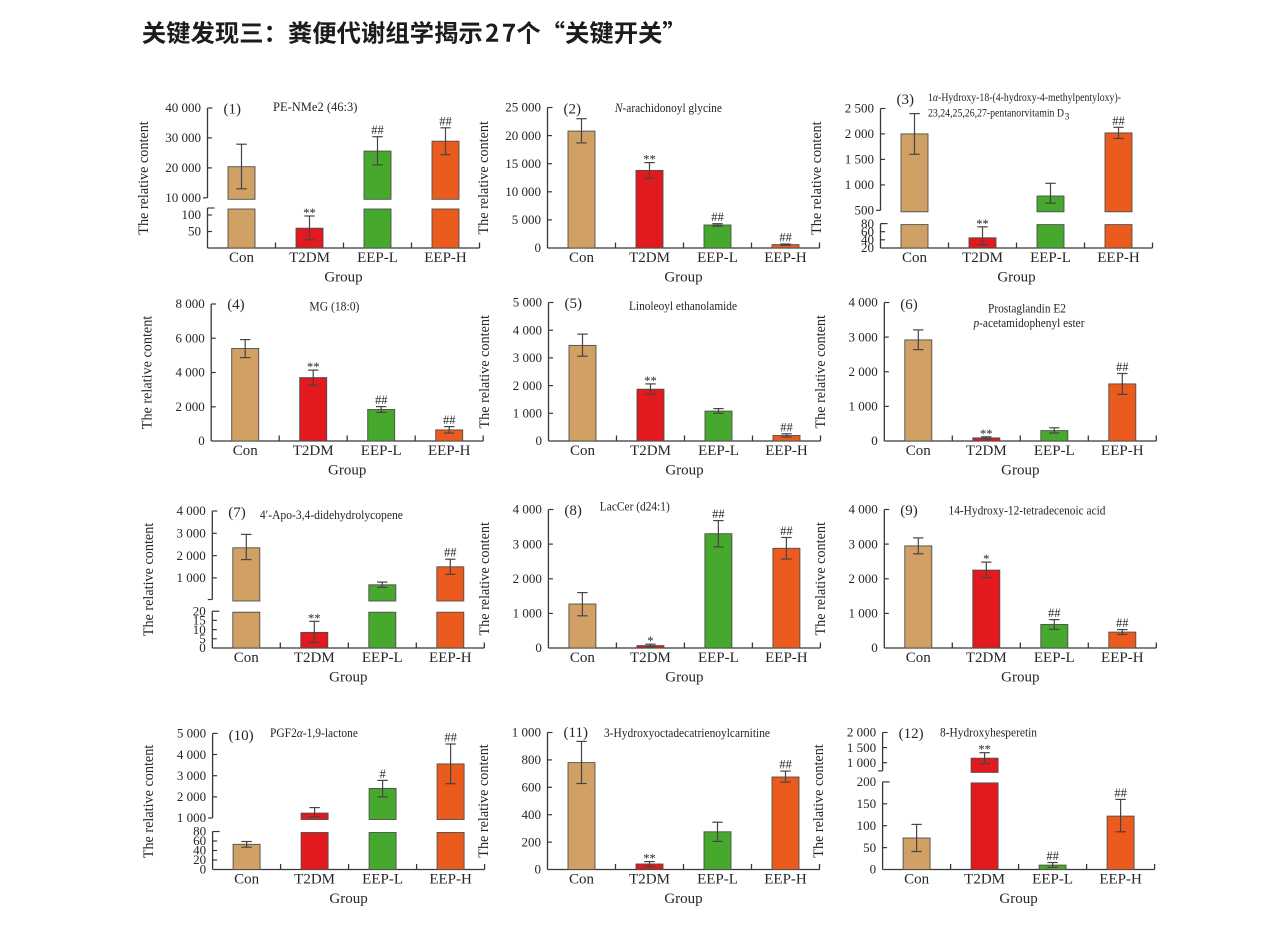  Describe the element at coordinates (1027, 308) in the screenshot. I see `svg-text: Prostaglandin E2` at that location.